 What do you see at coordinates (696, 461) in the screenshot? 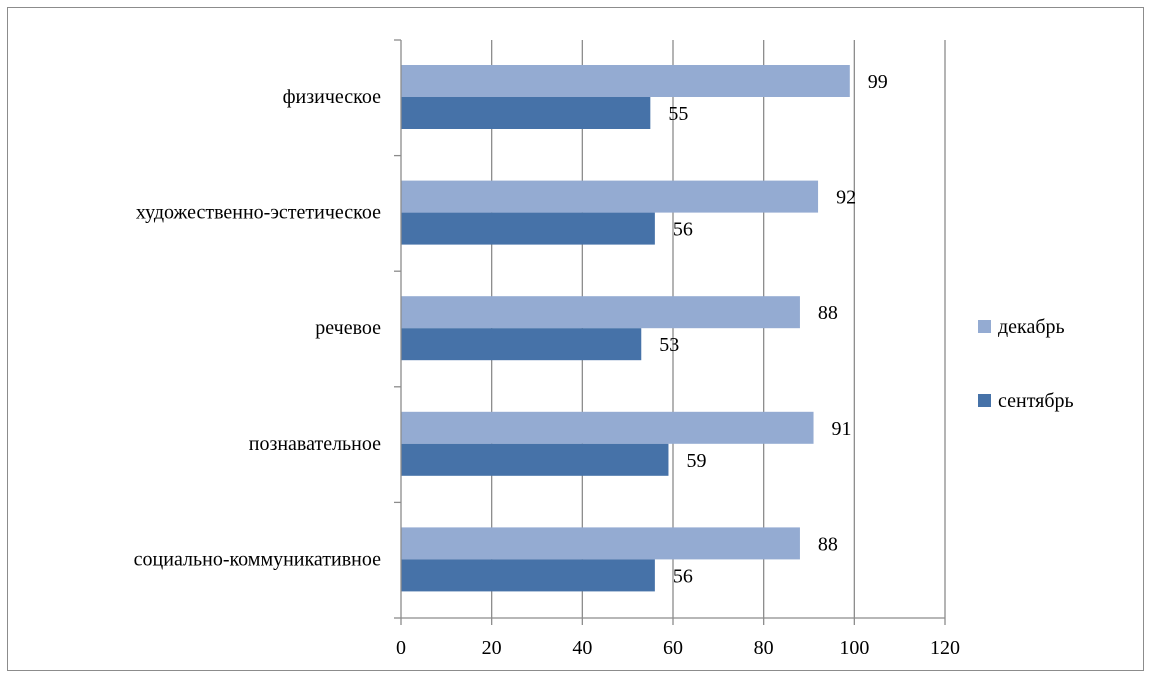
I see `data-label: 59` at bounding box center [696, 461].